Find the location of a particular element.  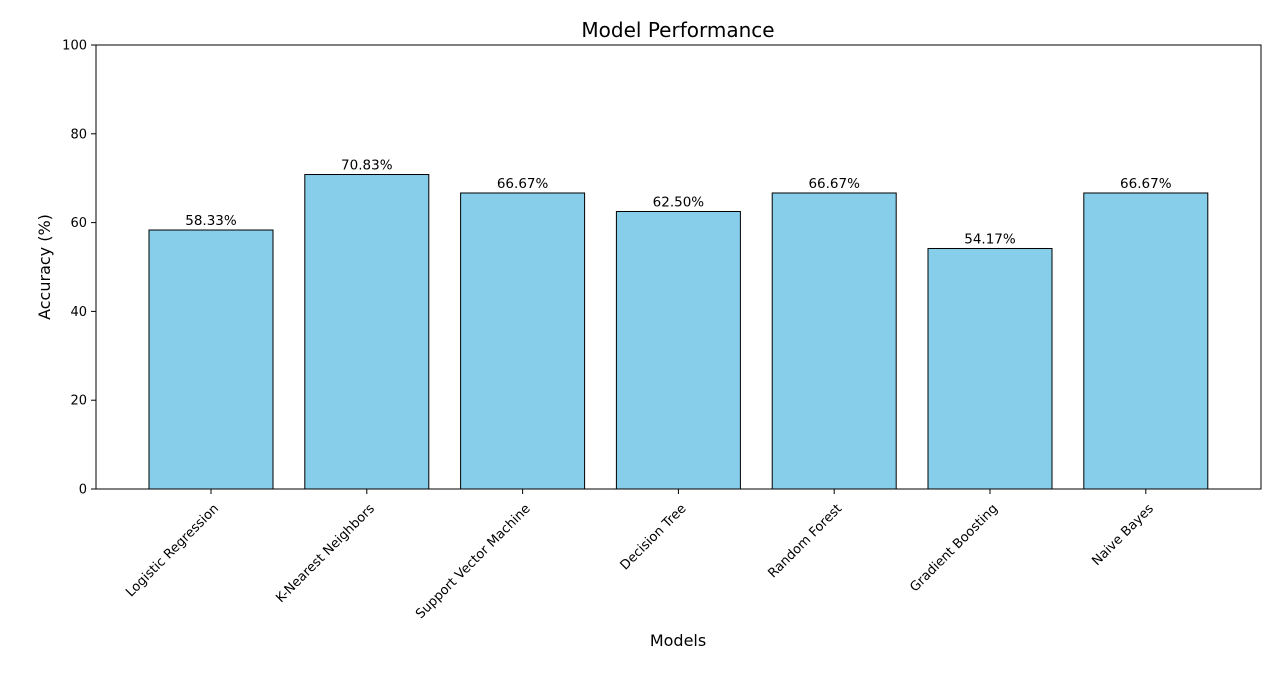

bar-value-label-2: 66.67% is located at coordinates (523, 184).